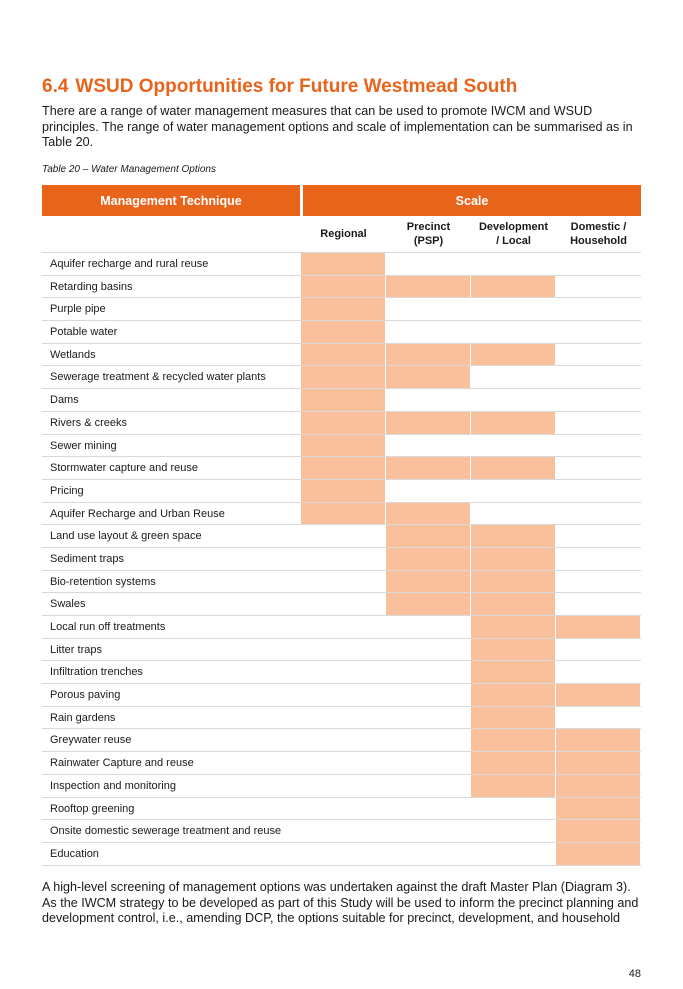 The width and height of the screenshot is (683, 989). Describe the element at coordinates (126, 536) in the screenshot. I see `row-label: Land use layout & green space` at that location.